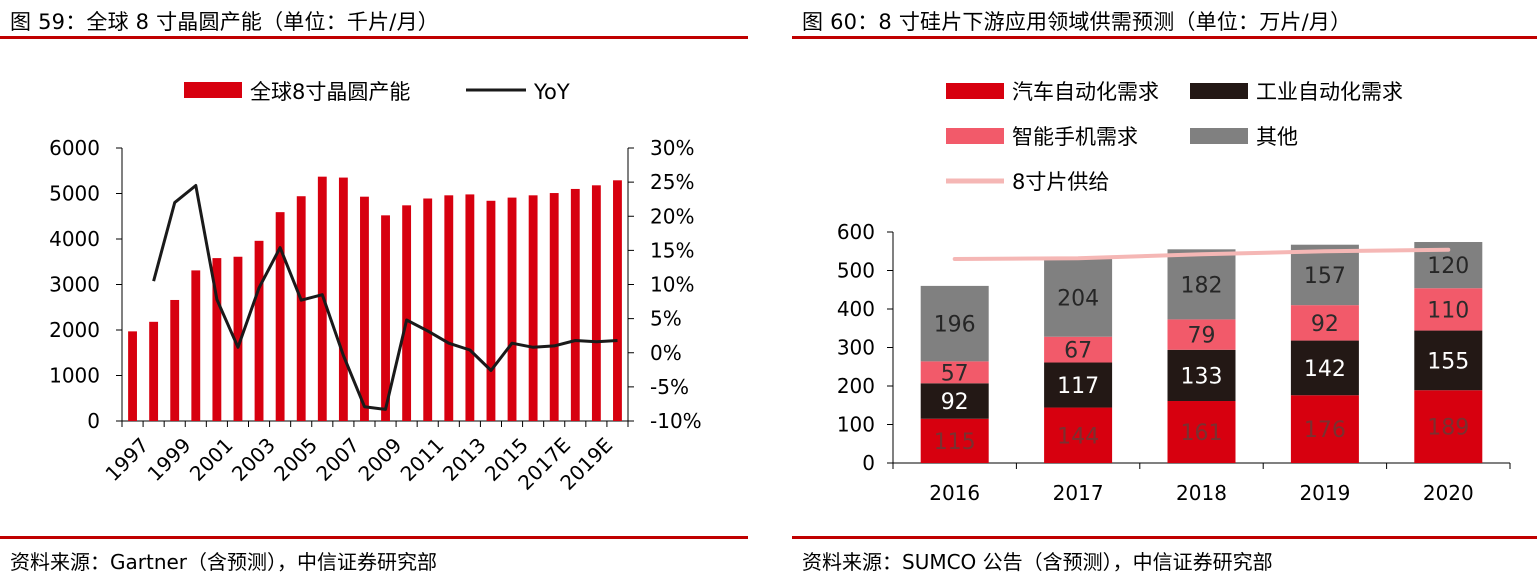 Image resolution: width=1539 pixels, height=586 pixels. I want to click on x-tick-label: 2005, so click(295, 459).